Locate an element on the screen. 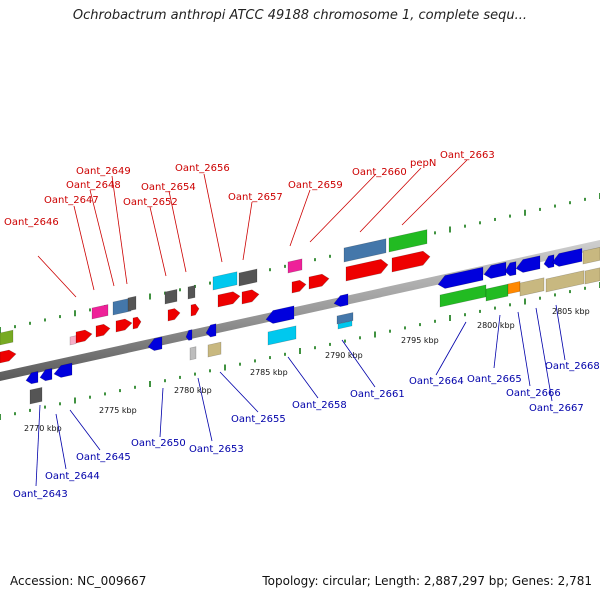  gene-label: Oant_2659 is located at coordinates (315, 185).